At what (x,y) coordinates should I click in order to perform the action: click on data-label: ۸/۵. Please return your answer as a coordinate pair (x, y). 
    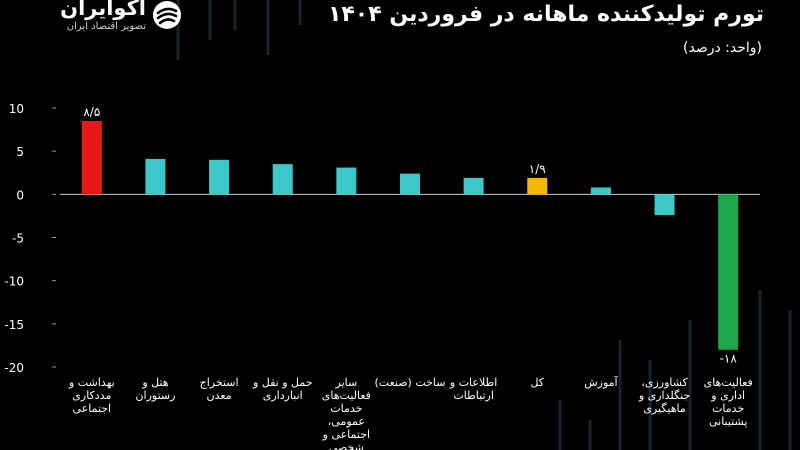
    Looking at the image, I should click on (91, 112).